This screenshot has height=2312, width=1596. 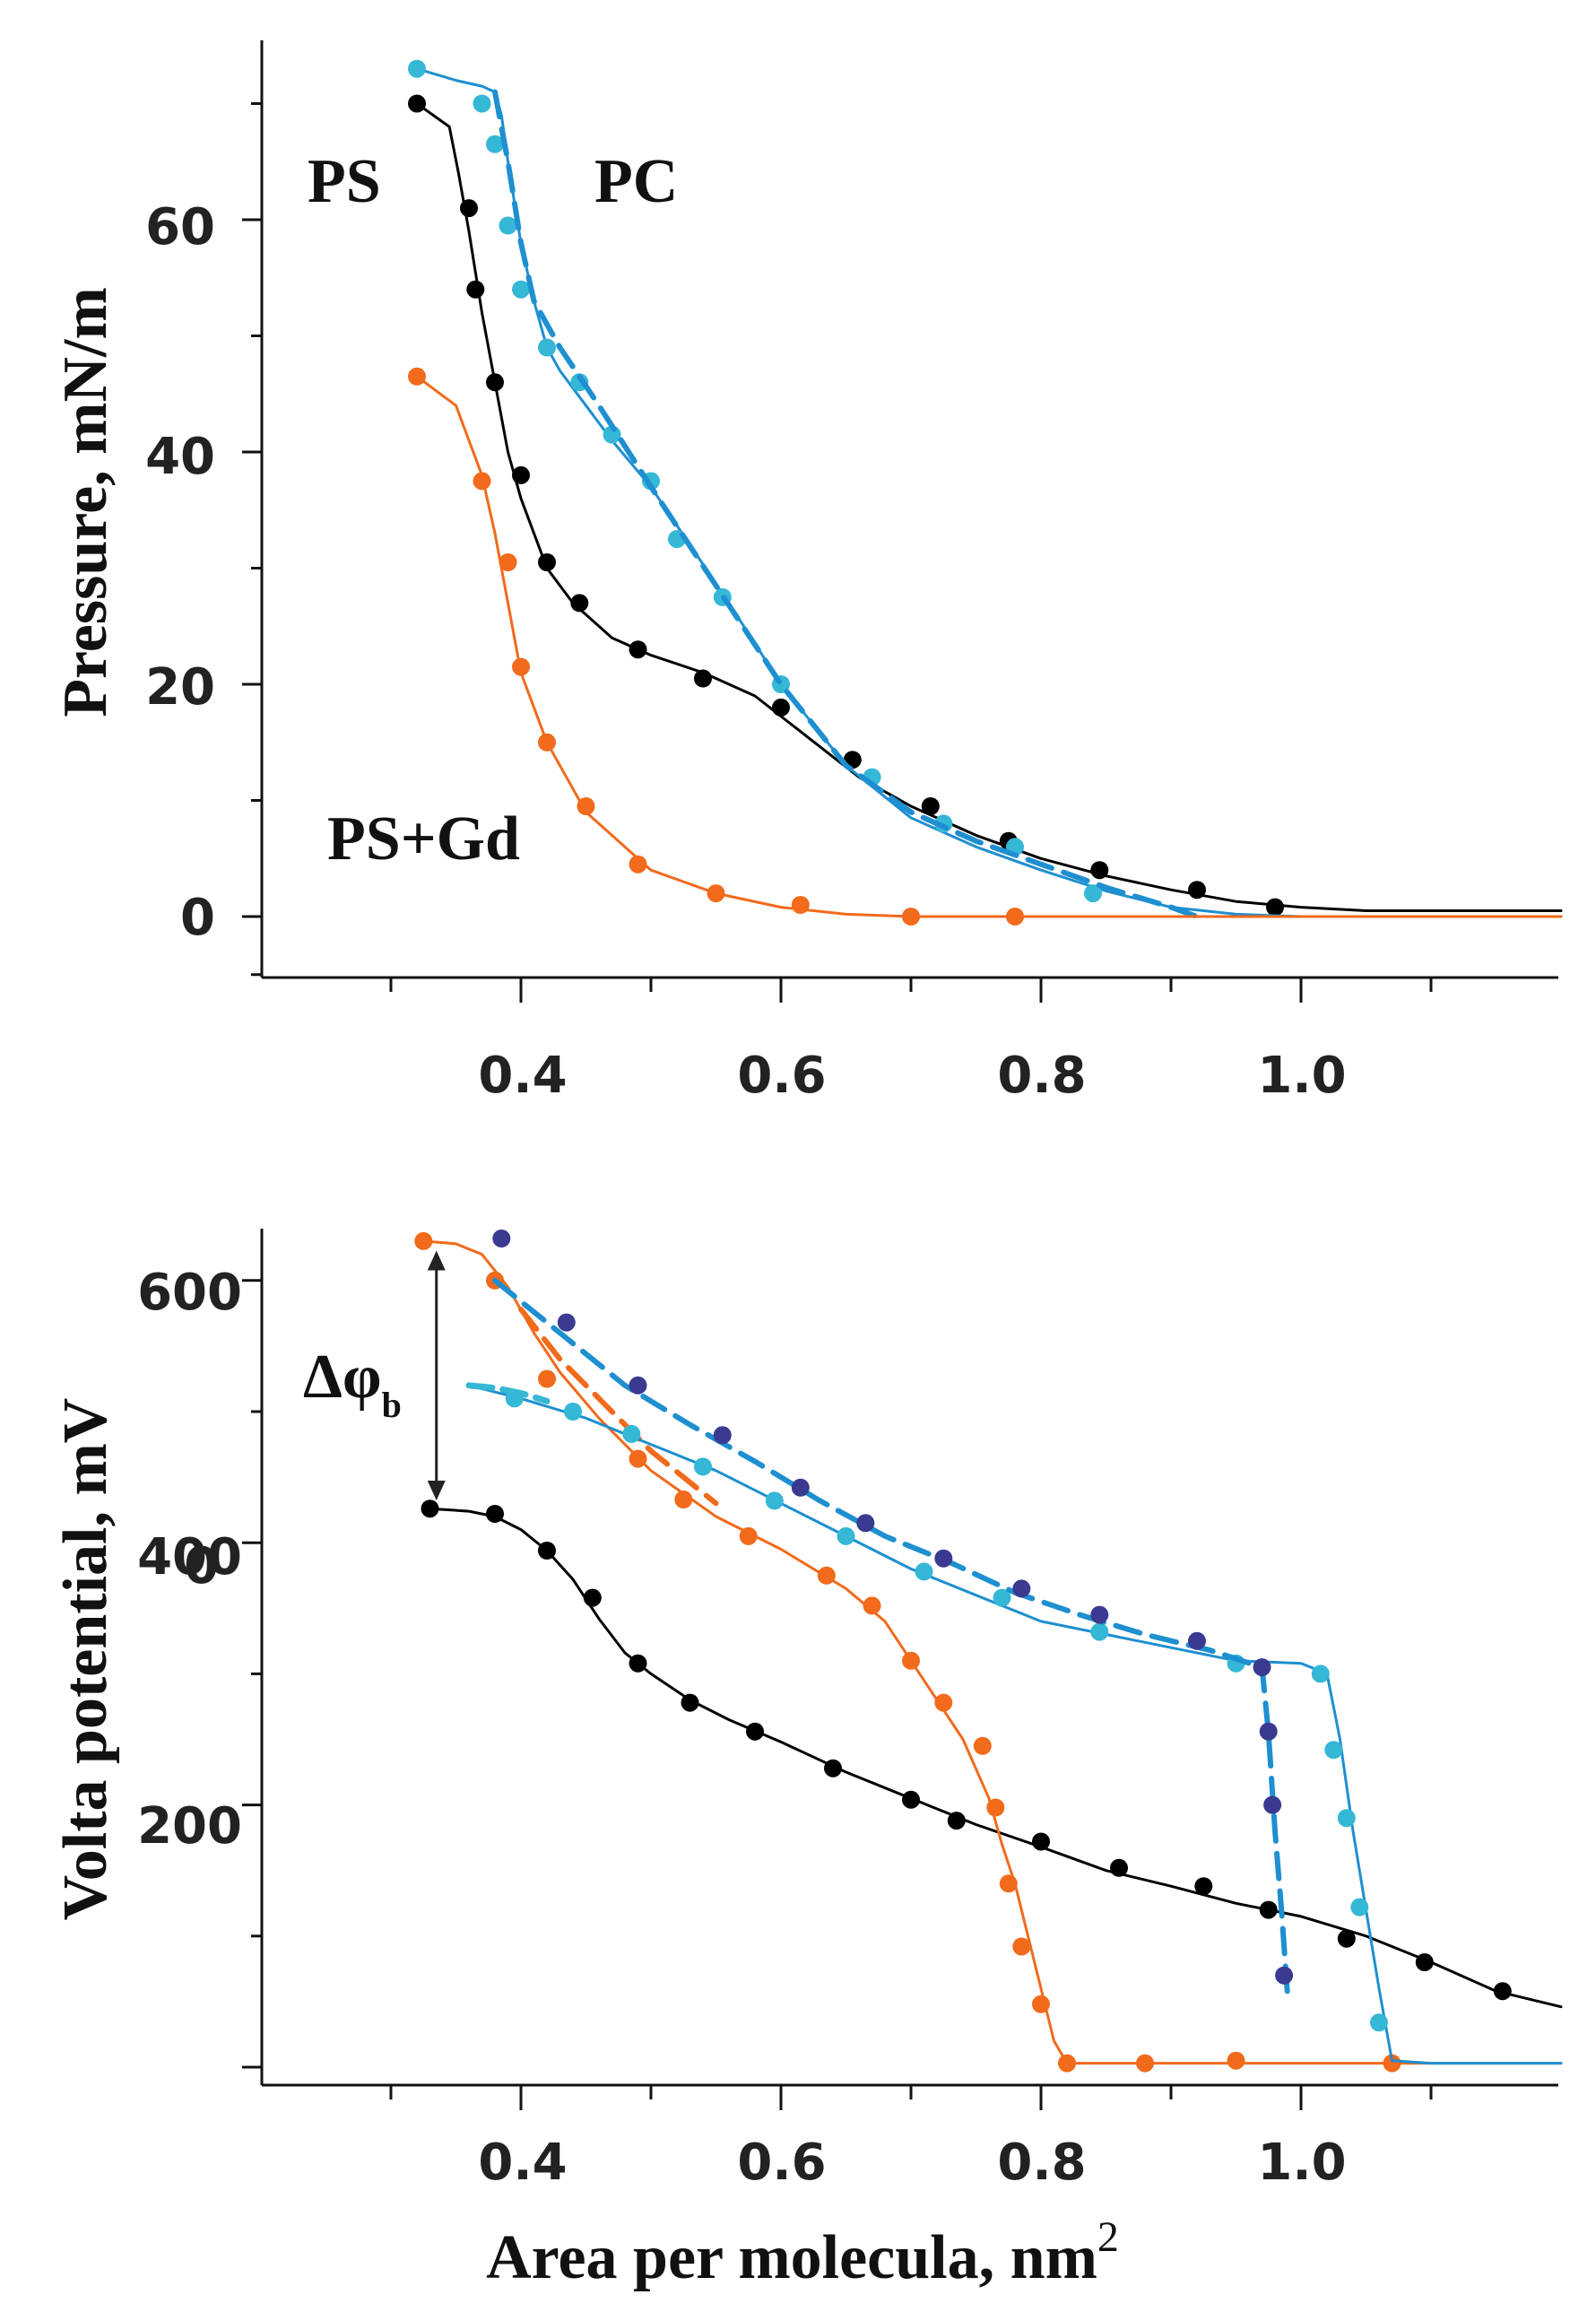 I want to click on pressure-x-tick-label: 1.0, so click(x=1302, y=1076).